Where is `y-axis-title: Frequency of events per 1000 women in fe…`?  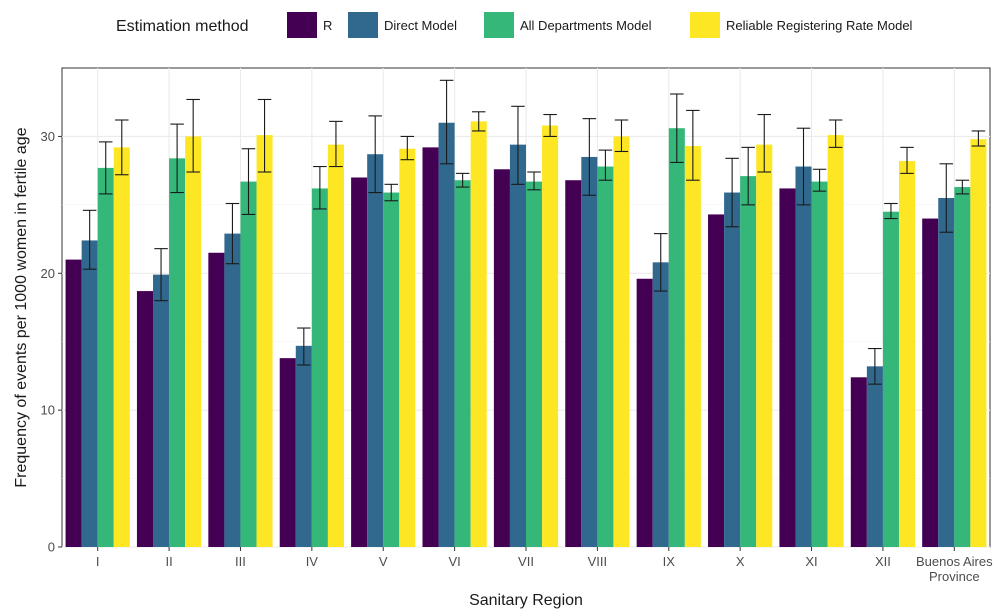
y-axis-title: Frequency of events per 1000 women in fe… is located at coordinates (21, 307).